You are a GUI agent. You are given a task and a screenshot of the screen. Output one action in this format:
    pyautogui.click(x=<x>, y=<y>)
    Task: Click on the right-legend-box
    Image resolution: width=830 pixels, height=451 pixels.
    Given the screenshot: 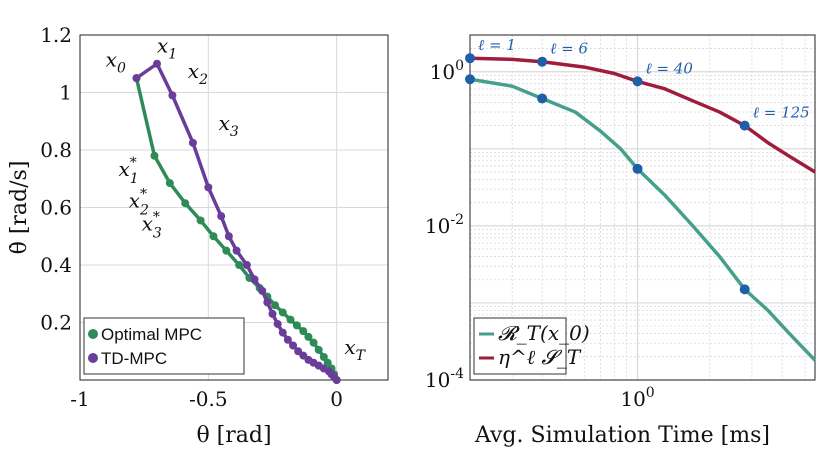 What is the action you would take?
    pyautogui.click(x=520, y=346)
    